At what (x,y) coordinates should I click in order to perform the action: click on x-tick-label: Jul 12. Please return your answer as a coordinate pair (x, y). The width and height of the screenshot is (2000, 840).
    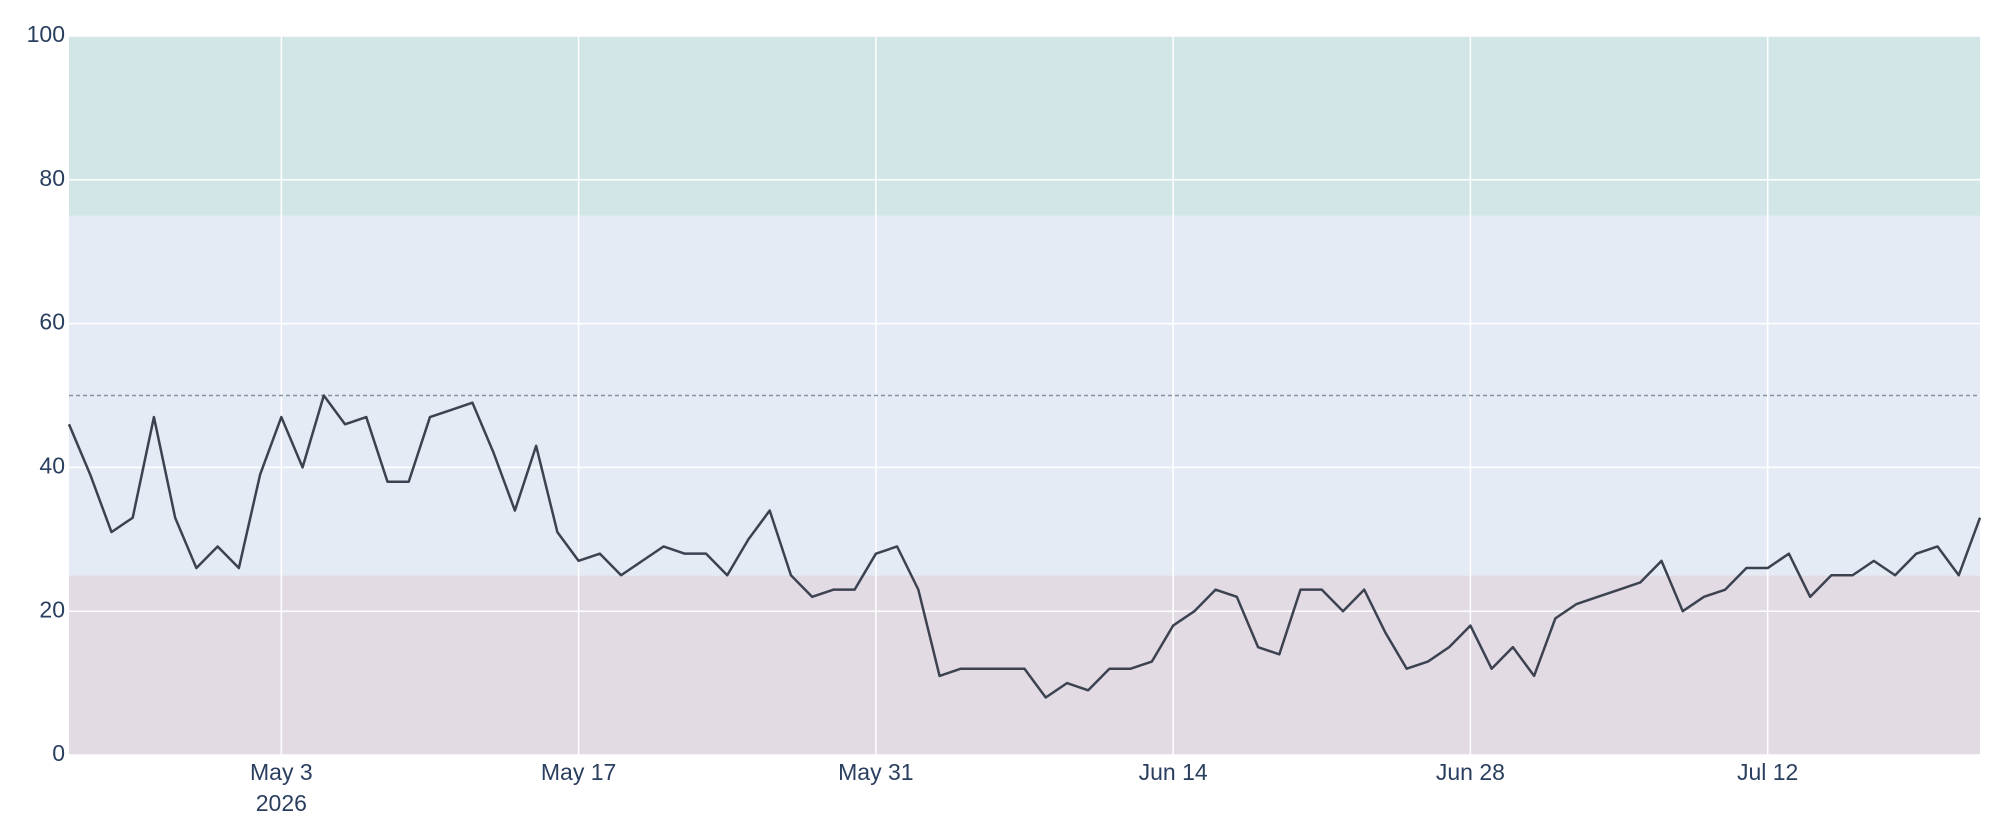
    Looking at the image, I should click on (1767, 772).